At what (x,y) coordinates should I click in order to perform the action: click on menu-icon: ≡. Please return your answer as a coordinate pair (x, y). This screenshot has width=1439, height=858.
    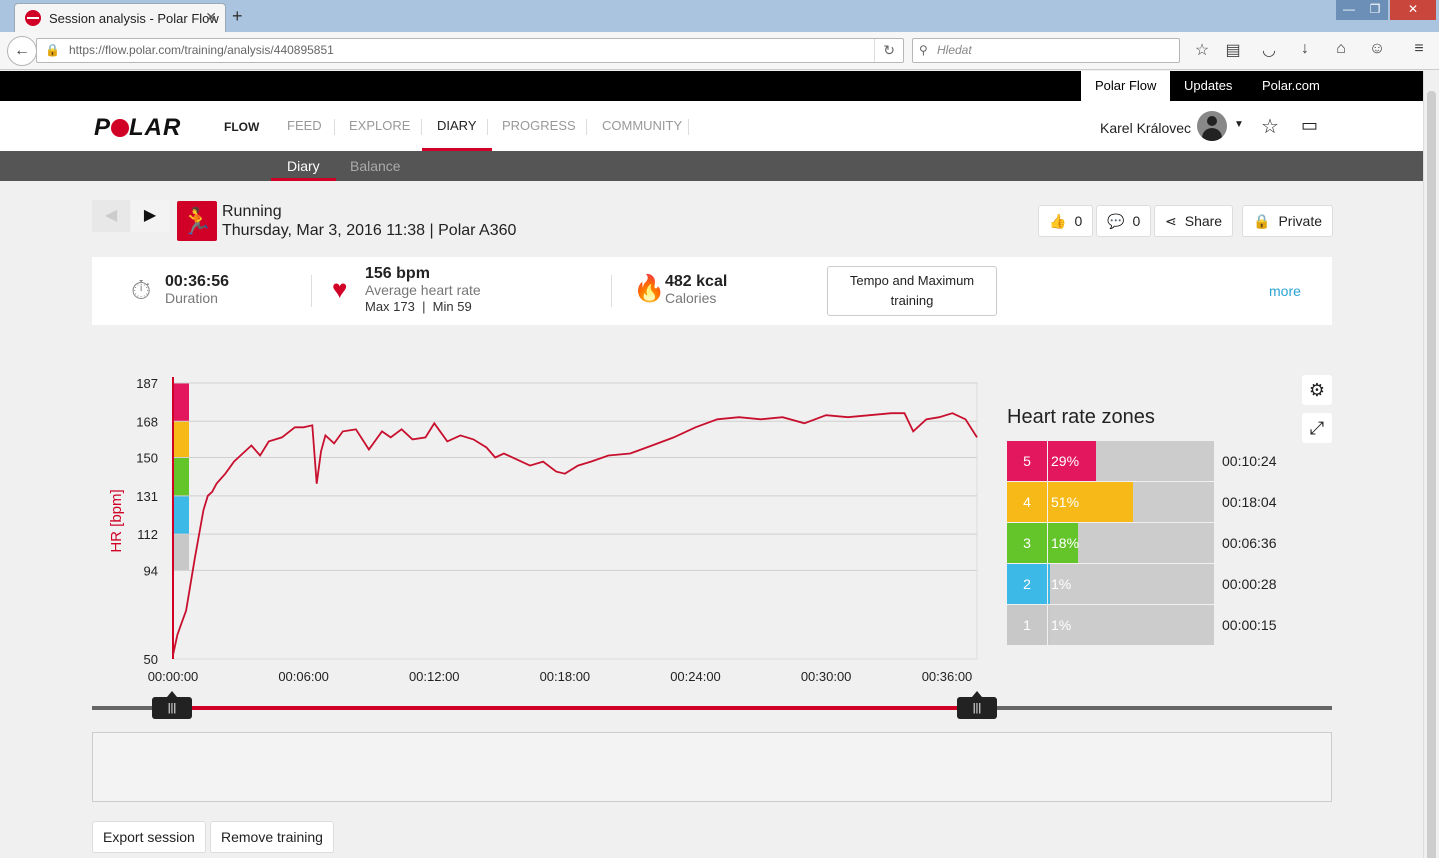
    Looking at the image, I should click on (1419, 48).